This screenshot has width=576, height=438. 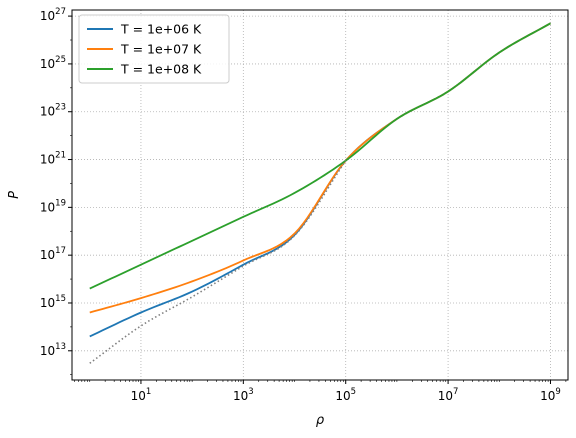 I want to click on y-tick-label: 1019, so click(x=53, y=206).